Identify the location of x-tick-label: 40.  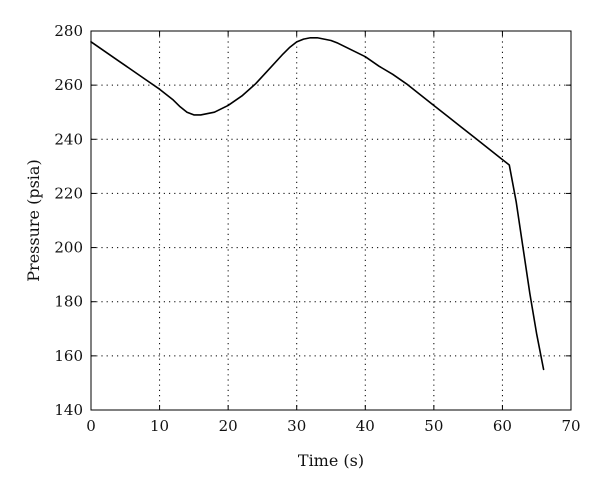
(365, 426).